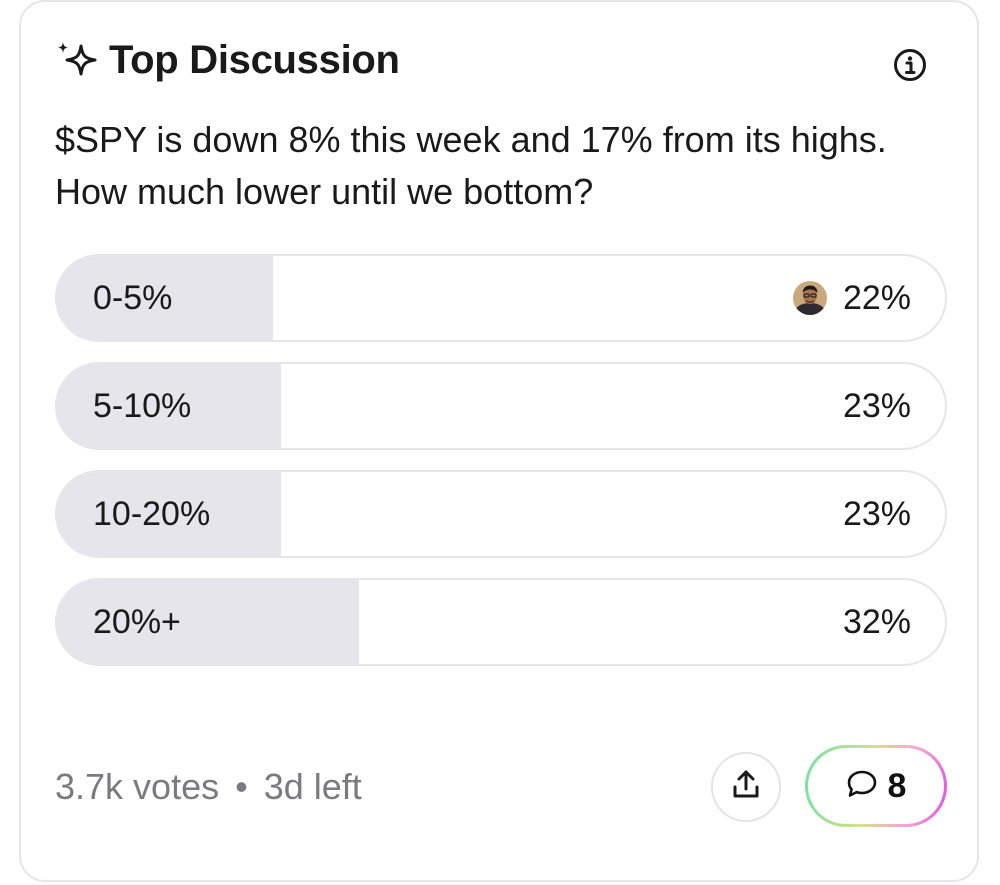  I want to click on comments-button-inner: 8, so click(876, 786).